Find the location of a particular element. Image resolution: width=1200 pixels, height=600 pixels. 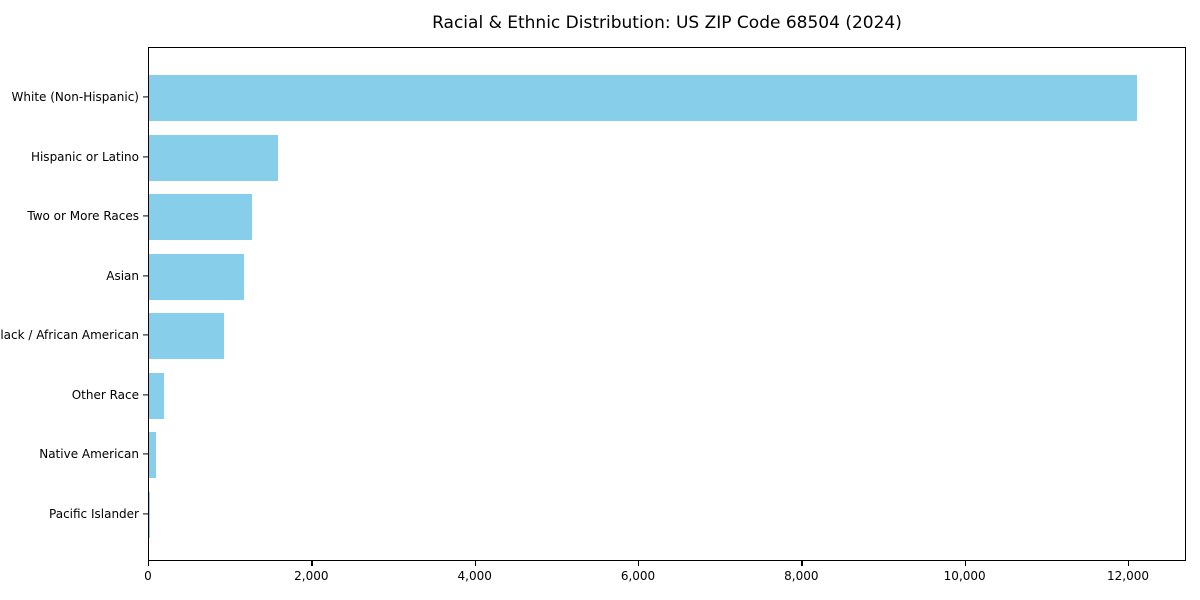

y-tick-label-black-african-american: Black / African American is located at coordinates (69, 335).